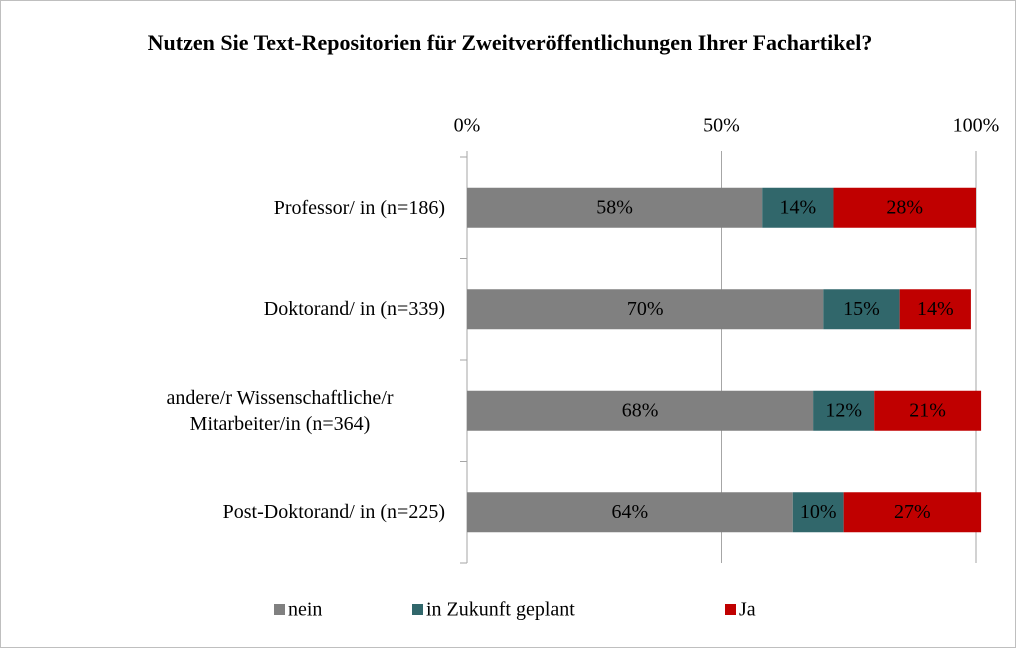 The image size is (1017, 649). Describe the element at coordinates (354, 309) in the screenshot. I see `y-tick-label: Doktorand/ in (n=339)` at that location.